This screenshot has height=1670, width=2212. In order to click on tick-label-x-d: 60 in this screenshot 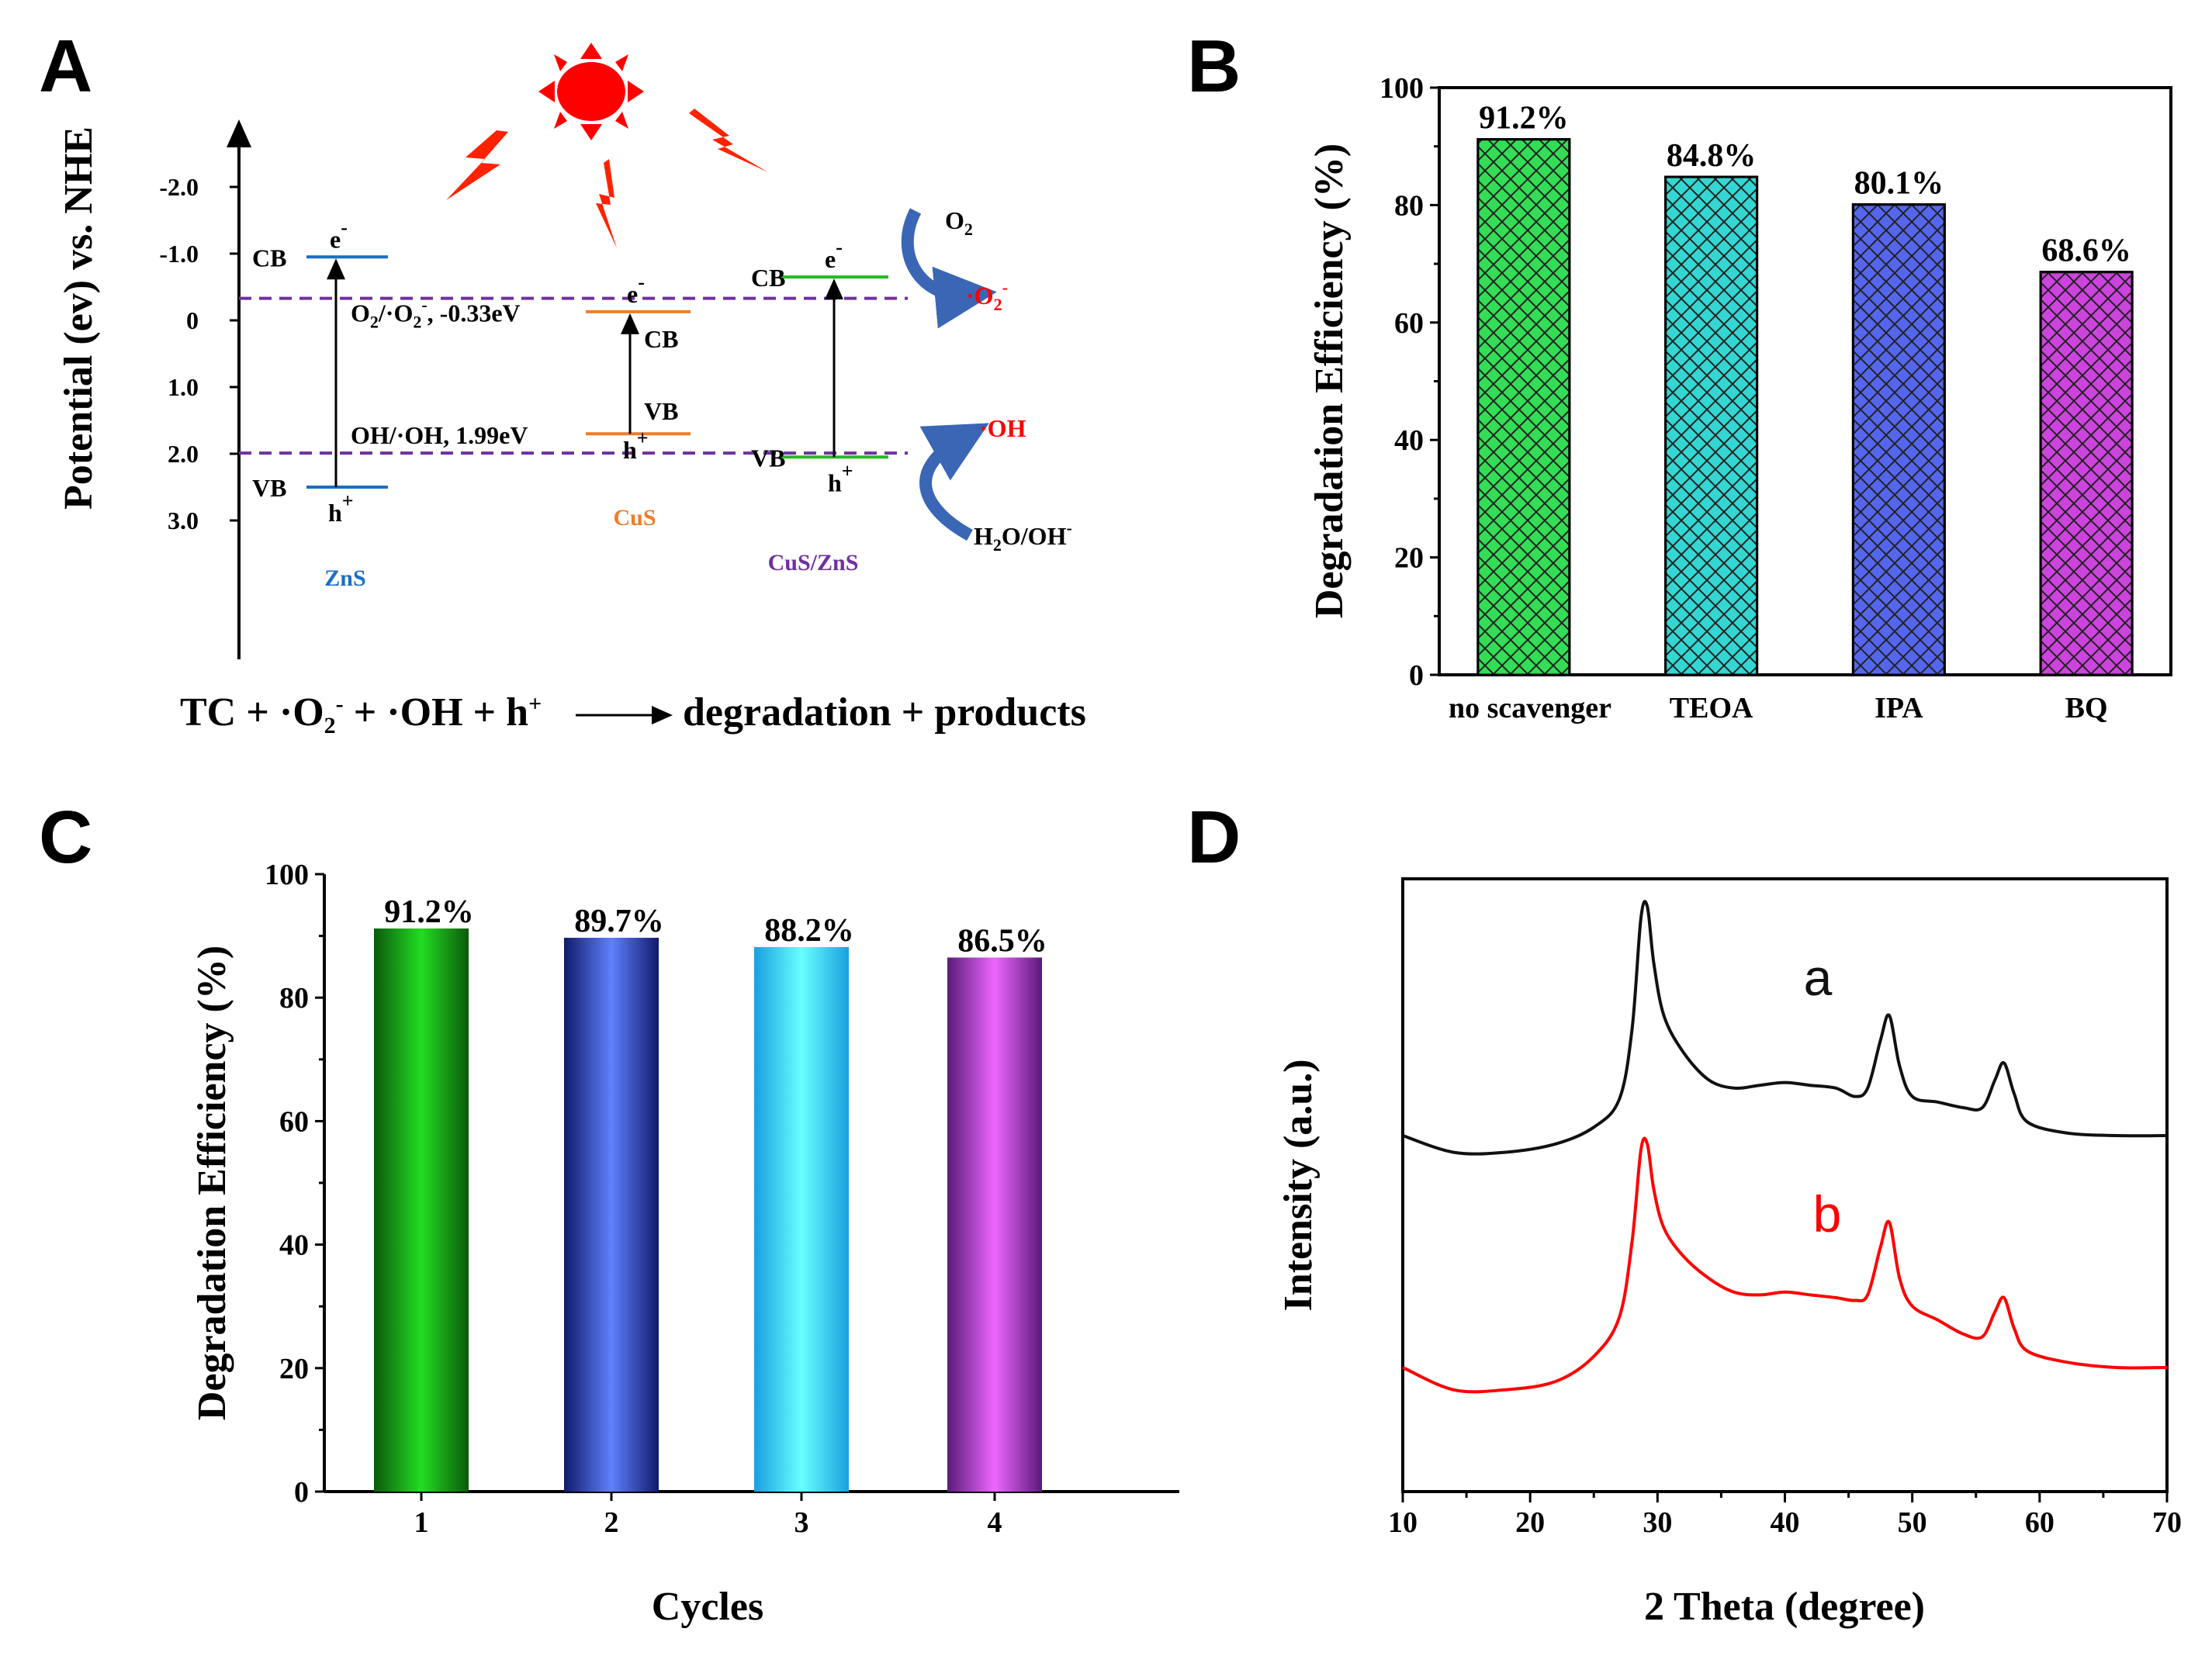, I will do `click(2039, 1522)`.